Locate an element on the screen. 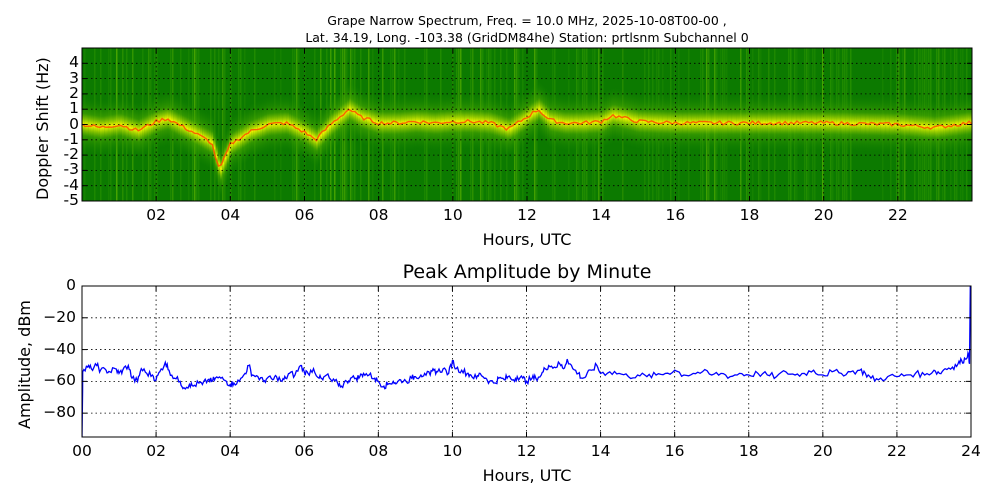 Image resolution: width=1000 pixels, height=500 pixels. spectrogram-y-tick-label: -2 is located at coordinates (71, 154).